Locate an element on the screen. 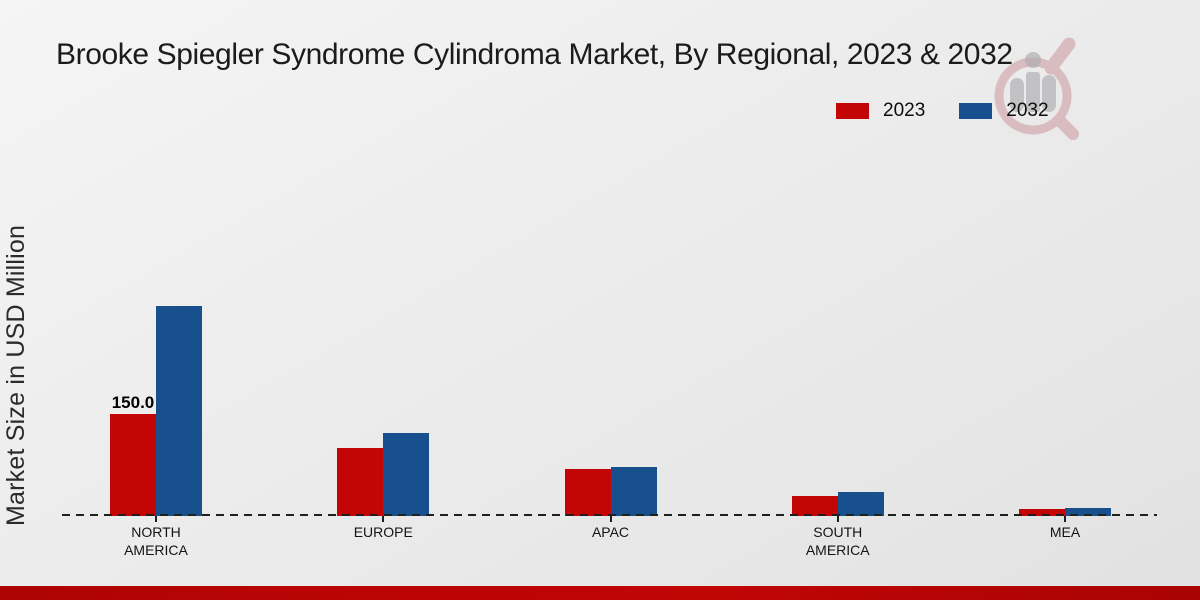  x-label-north-america: NORTH AMERICA is located at coordinates (156, 541).